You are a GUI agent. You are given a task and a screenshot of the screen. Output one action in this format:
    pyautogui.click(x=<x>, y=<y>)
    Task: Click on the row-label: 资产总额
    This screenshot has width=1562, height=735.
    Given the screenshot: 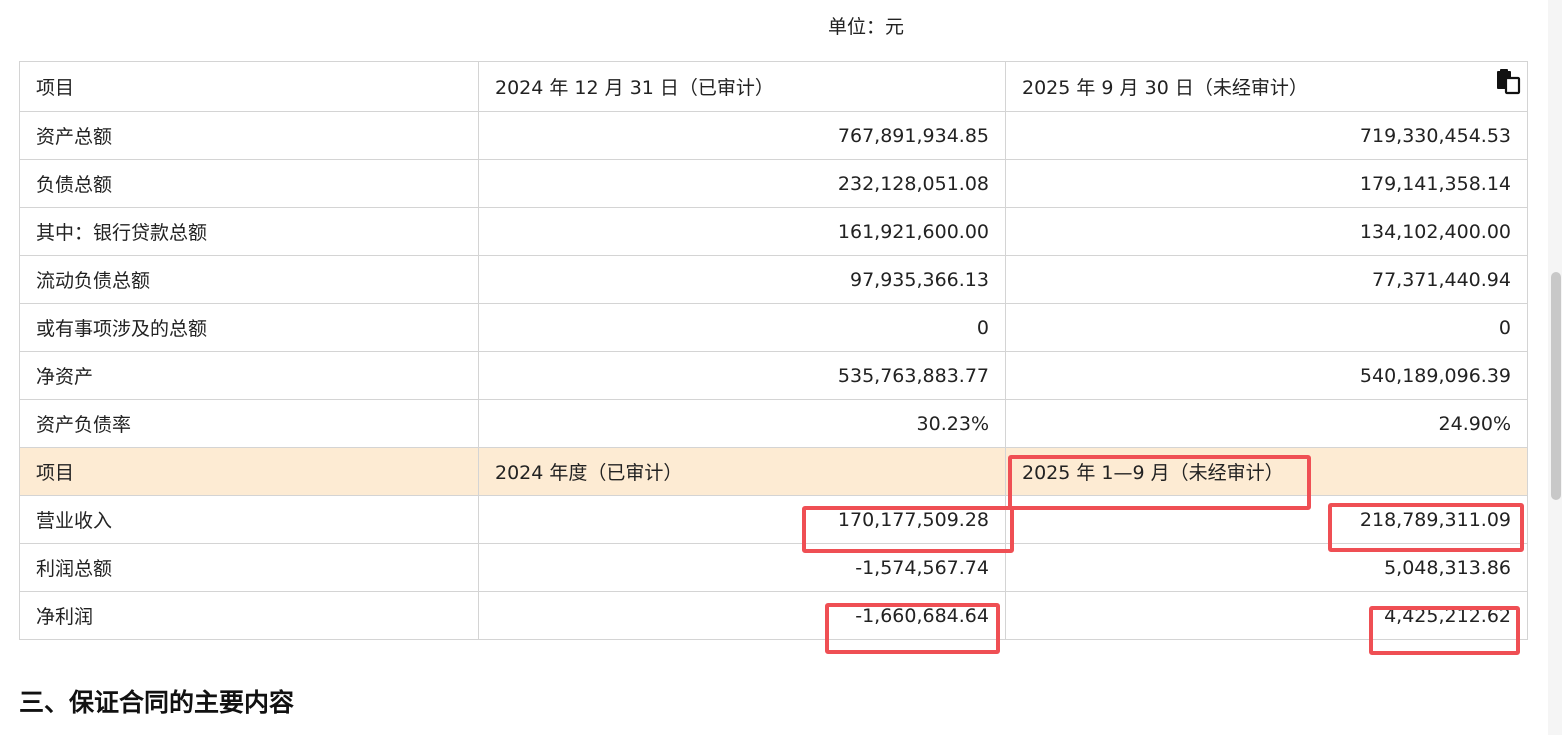 What is the action you would take?
    pyautogui.click(x=249, y=135)
    